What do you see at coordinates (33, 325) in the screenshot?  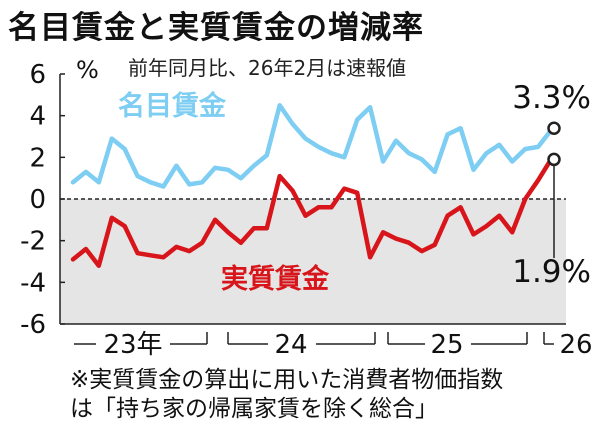 I see `y-tick-label: -6` at bounding box center [33, 325].